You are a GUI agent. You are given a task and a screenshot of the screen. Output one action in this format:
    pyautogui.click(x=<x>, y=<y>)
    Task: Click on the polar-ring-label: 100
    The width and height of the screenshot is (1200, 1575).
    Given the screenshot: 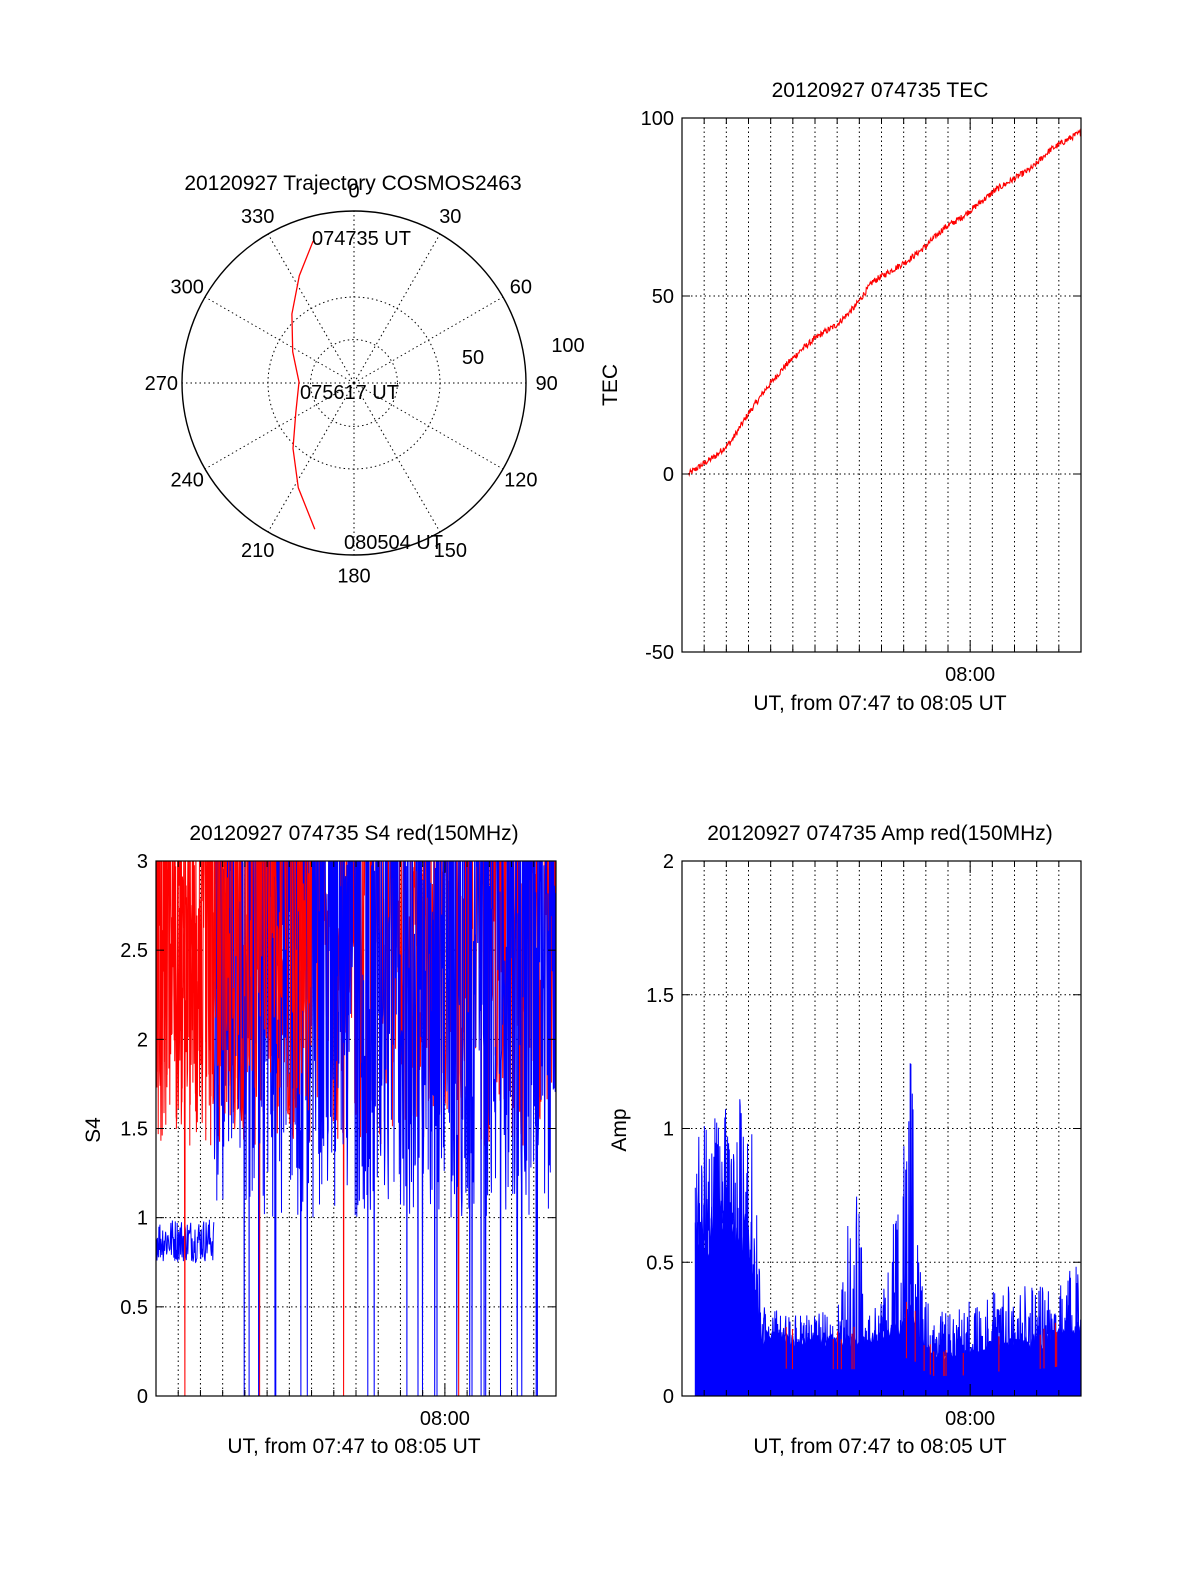 What is the action you would take?
    pyautogui.click(x=567, y=346)
    